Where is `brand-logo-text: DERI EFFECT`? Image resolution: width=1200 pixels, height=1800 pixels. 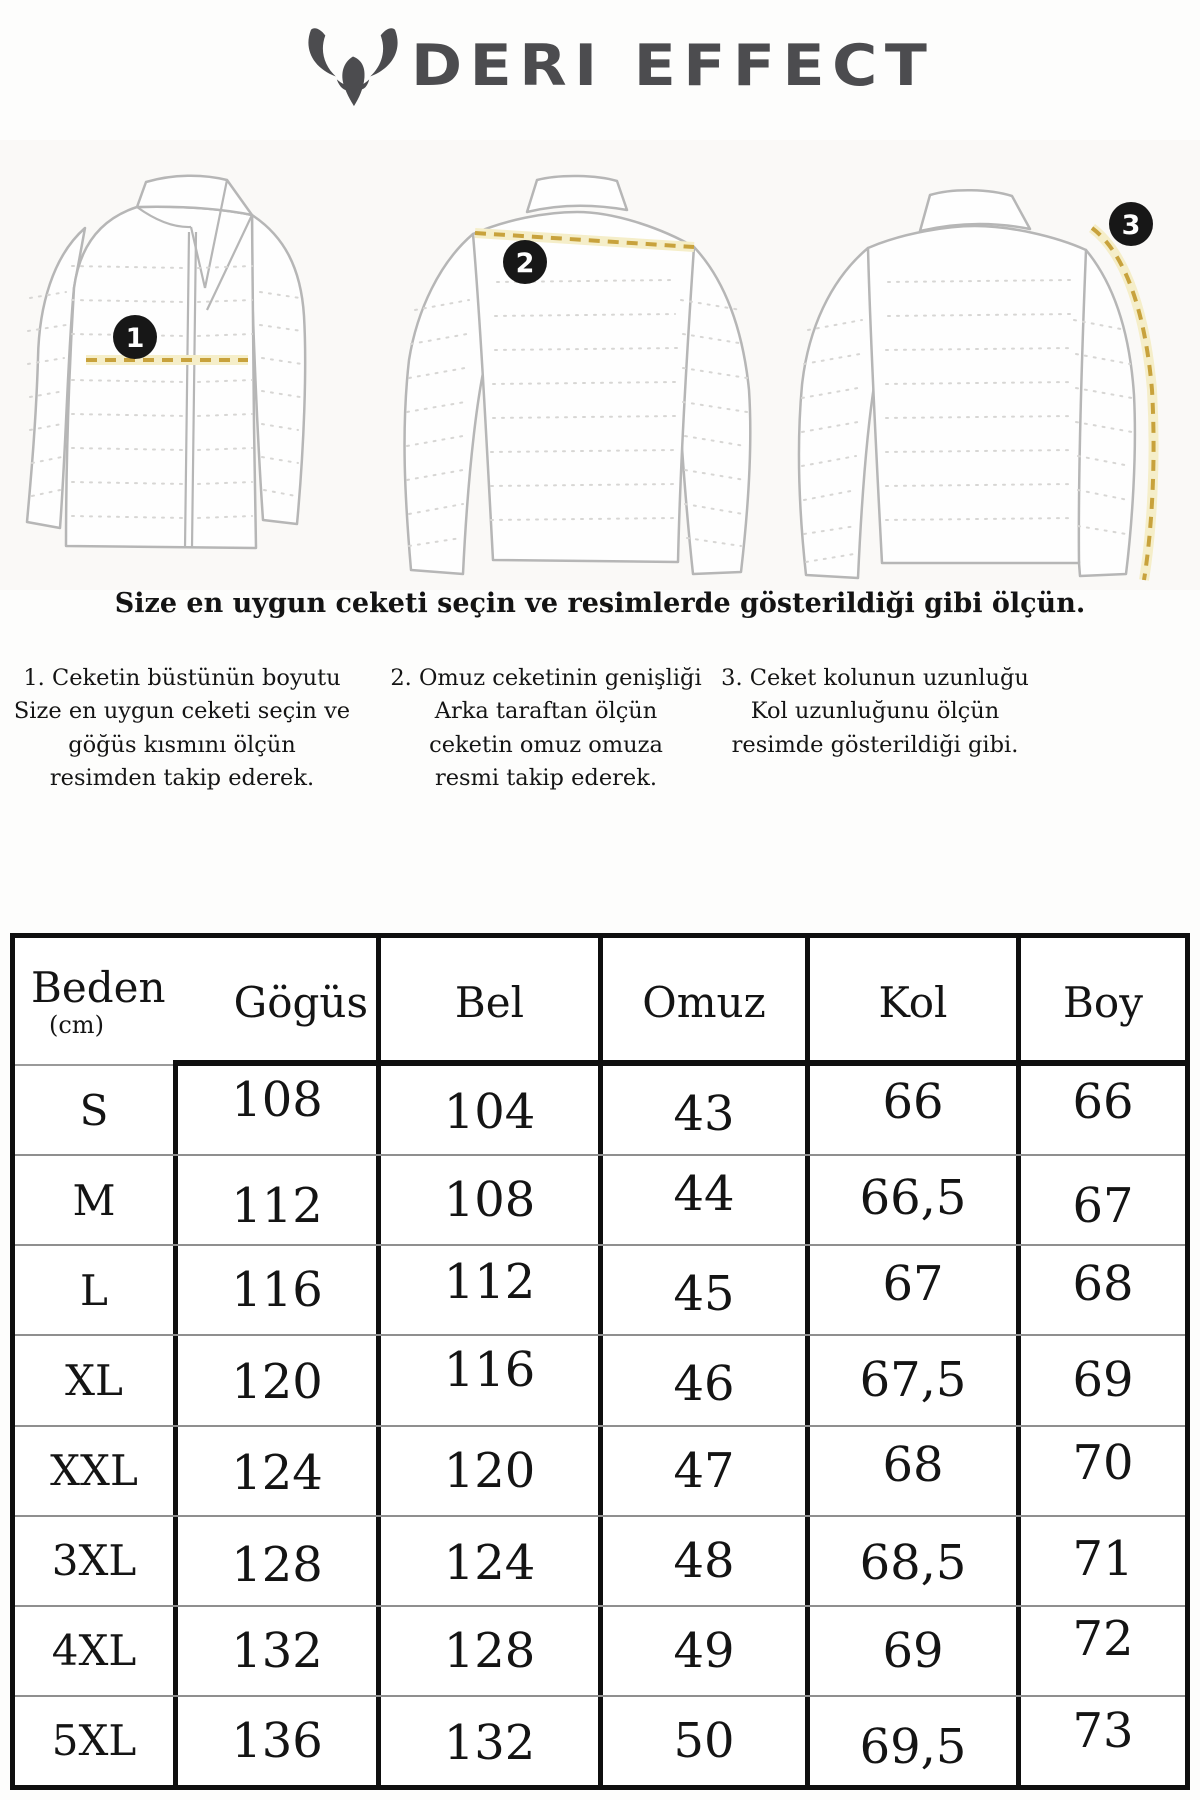
brand-logo-text: DERI EFFECT is located at coordinates (672, 66).